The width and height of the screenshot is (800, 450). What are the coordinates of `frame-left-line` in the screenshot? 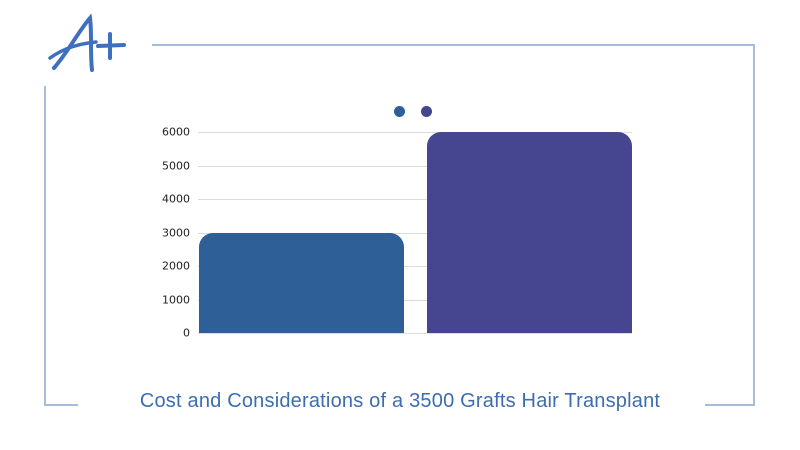 It's located at (45, 246).